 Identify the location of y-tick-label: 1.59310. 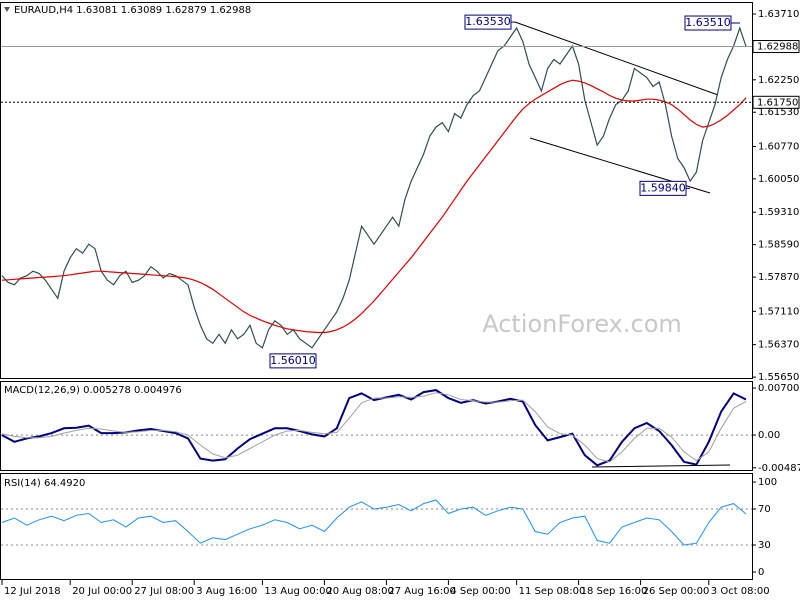
(778, 212).